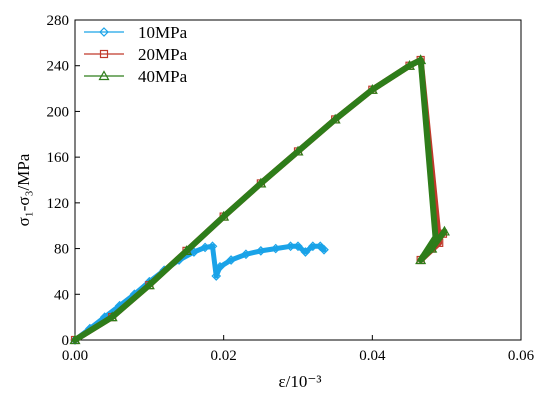 Image resolution: width=550 pixels, height=404 pixels. What do you see at coordinates (521, 356) in the screenshot?
I see `x-tick-label: 0.06` at bounding box center [521, 356].